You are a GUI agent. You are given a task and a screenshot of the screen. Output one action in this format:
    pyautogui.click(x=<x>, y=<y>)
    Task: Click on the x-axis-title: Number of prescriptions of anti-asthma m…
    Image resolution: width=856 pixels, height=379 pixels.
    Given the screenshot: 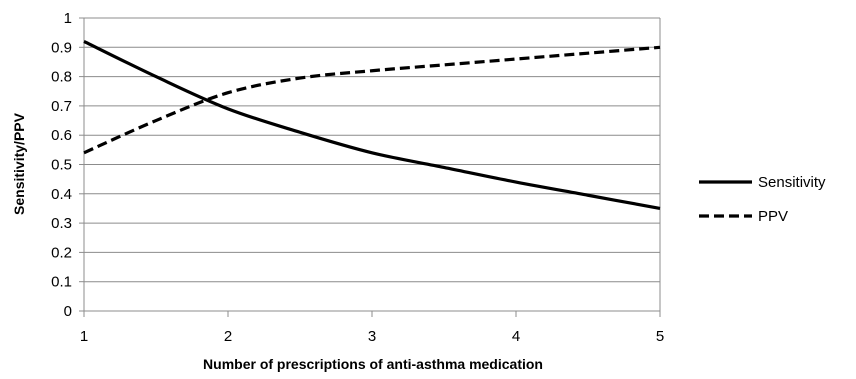 What is the action you would take?
    pyautogui.click(x=373, y=364)
    